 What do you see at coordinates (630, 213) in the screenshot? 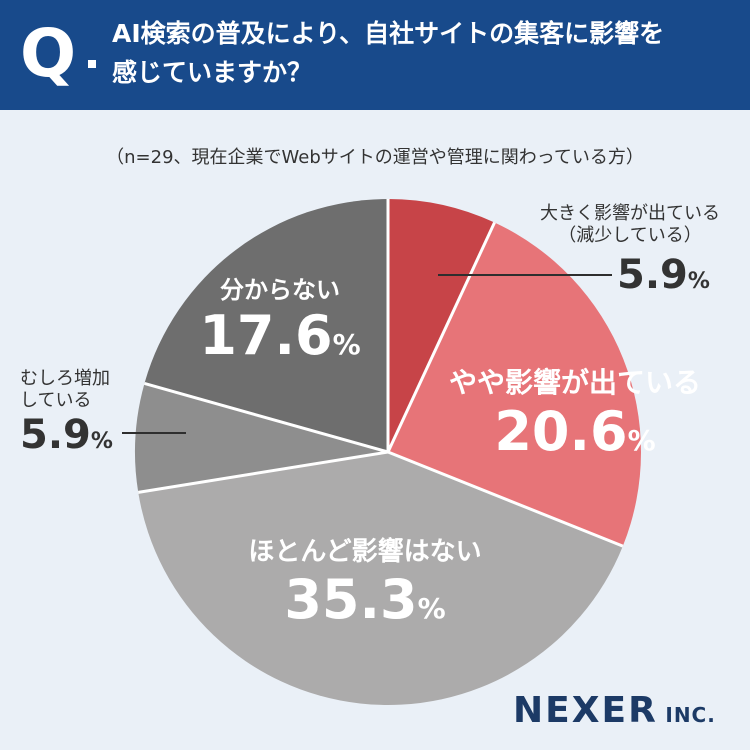
I see `label-strong-impact-line1: 大きく影響が出ている` at bounding box center [630, 213].